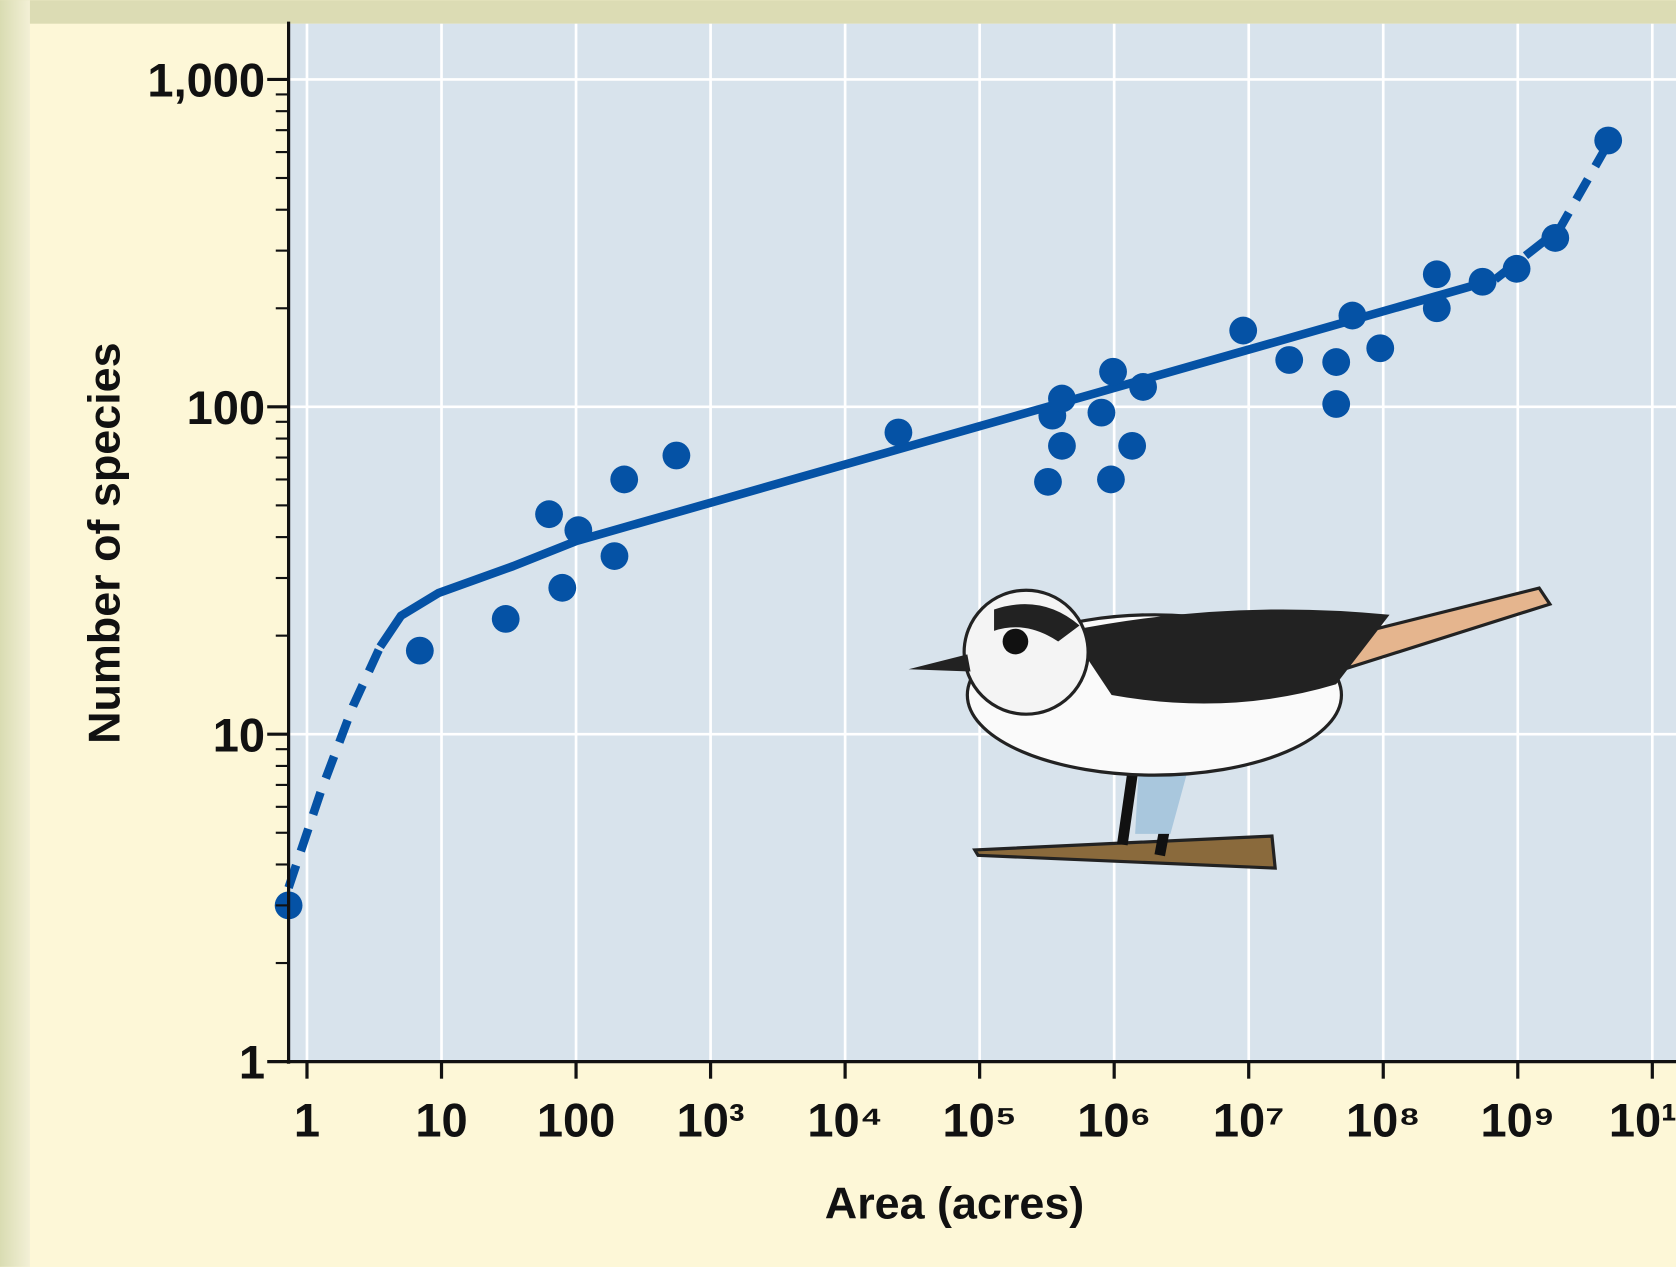  I want to click on x-tick-label: 10⁸, so click(1383, 1119).